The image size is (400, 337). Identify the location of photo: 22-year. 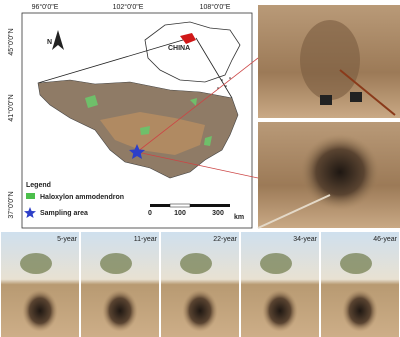
(200, 284).